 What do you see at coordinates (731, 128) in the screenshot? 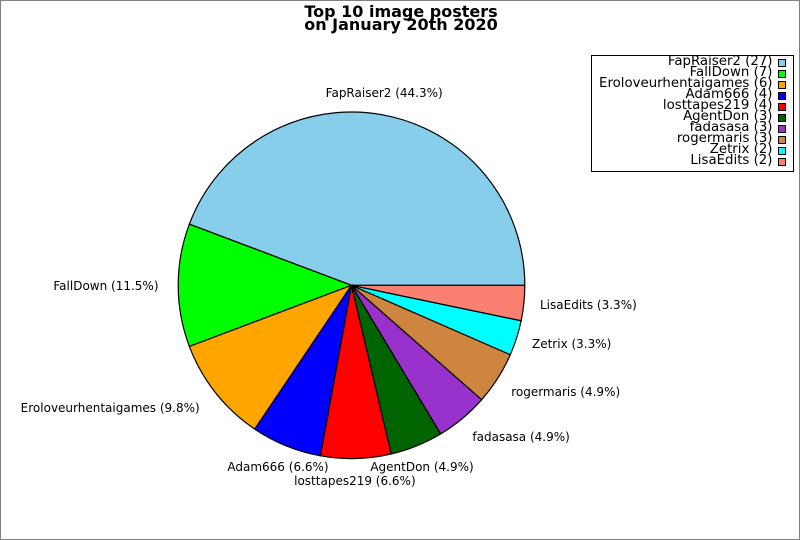
I see `legend-label: fadasasa (3)` at bounding box center [731, 128].